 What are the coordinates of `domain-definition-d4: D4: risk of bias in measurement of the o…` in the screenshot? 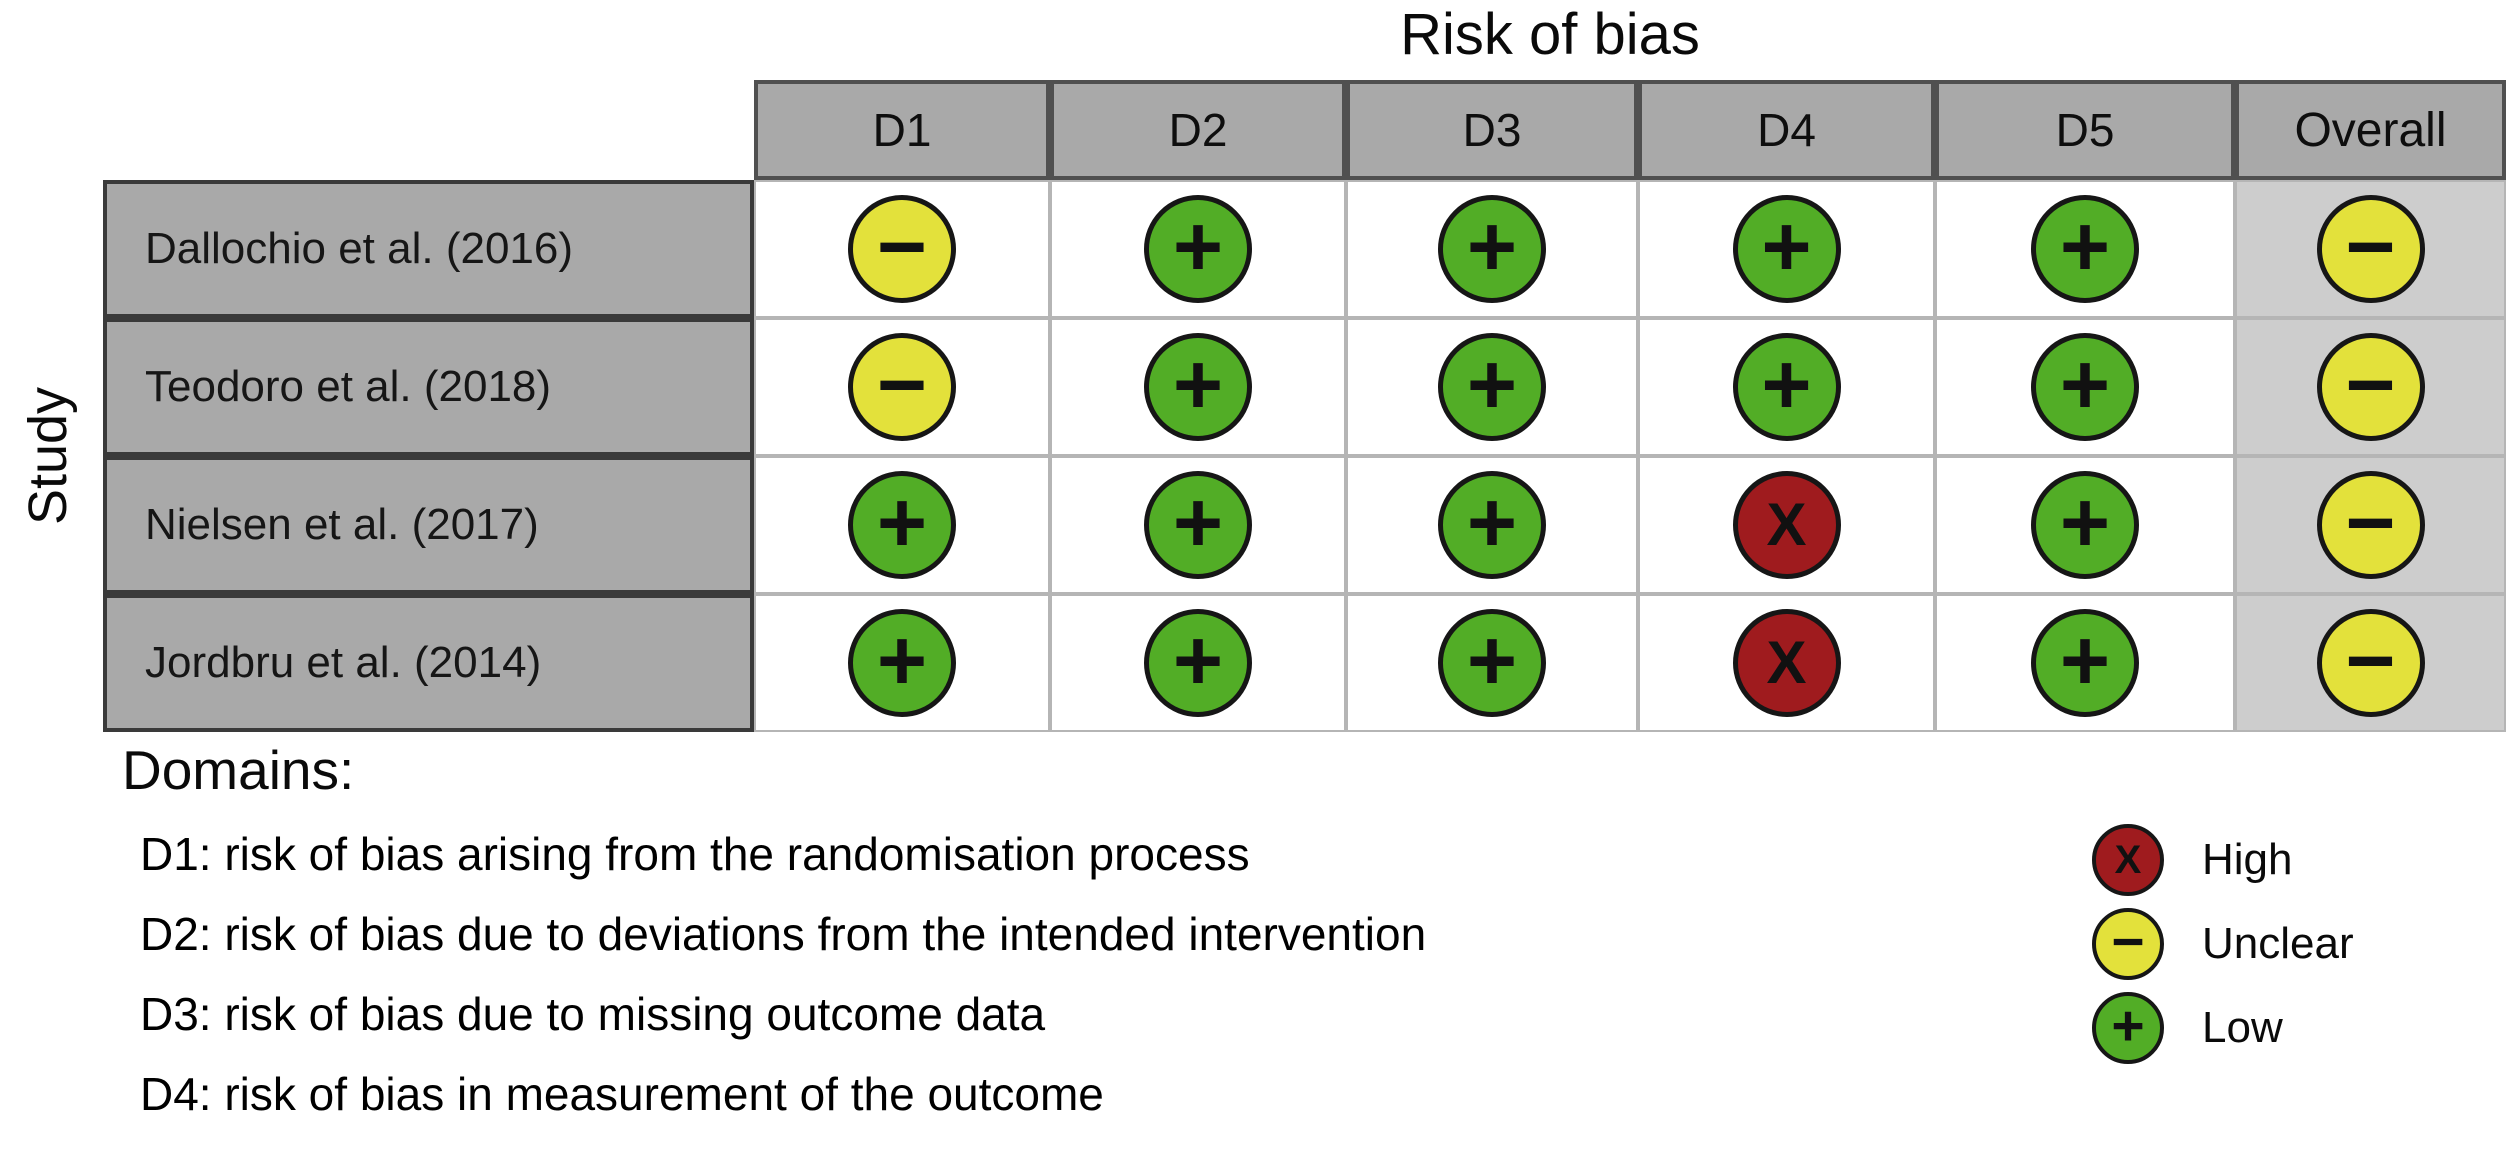 It's located at (622, 1094).